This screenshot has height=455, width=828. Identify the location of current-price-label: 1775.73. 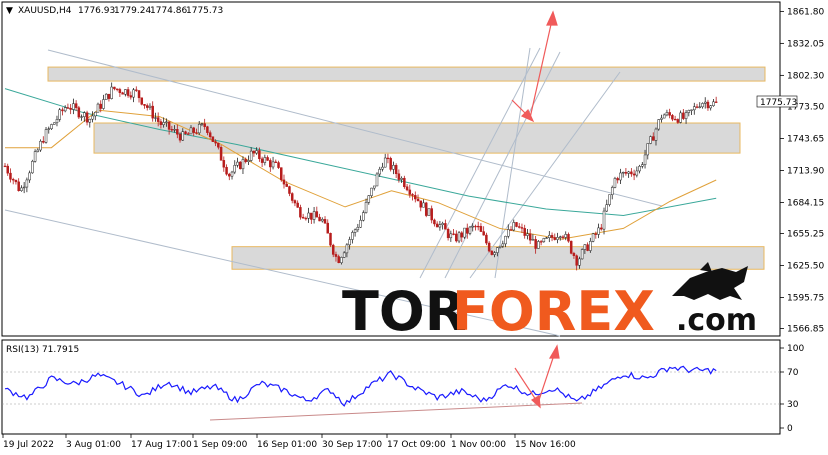
(778, 103).